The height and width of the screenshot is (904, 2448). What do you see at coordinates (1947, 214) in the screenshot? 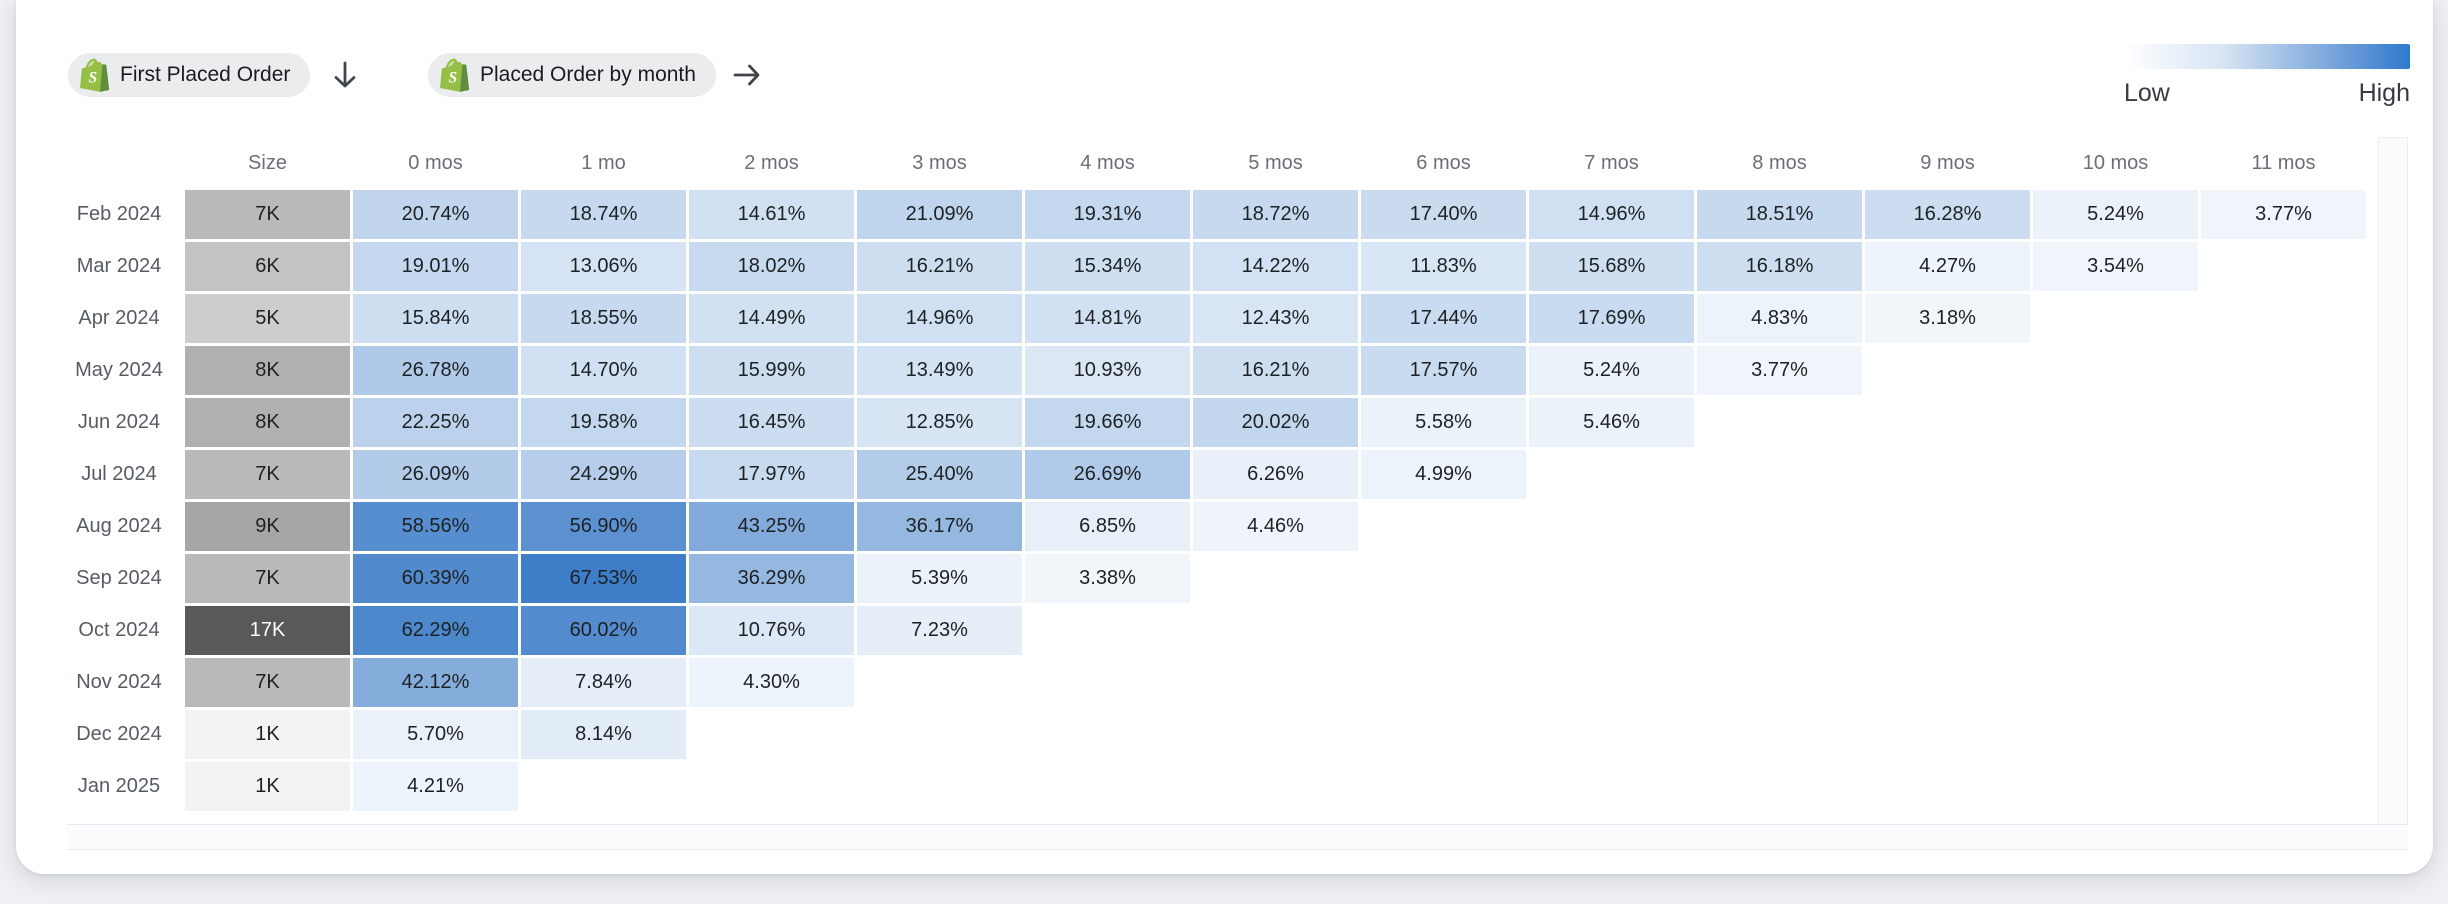
I see `heat-cell: 16.28%` at bounding box center [1947, 214].